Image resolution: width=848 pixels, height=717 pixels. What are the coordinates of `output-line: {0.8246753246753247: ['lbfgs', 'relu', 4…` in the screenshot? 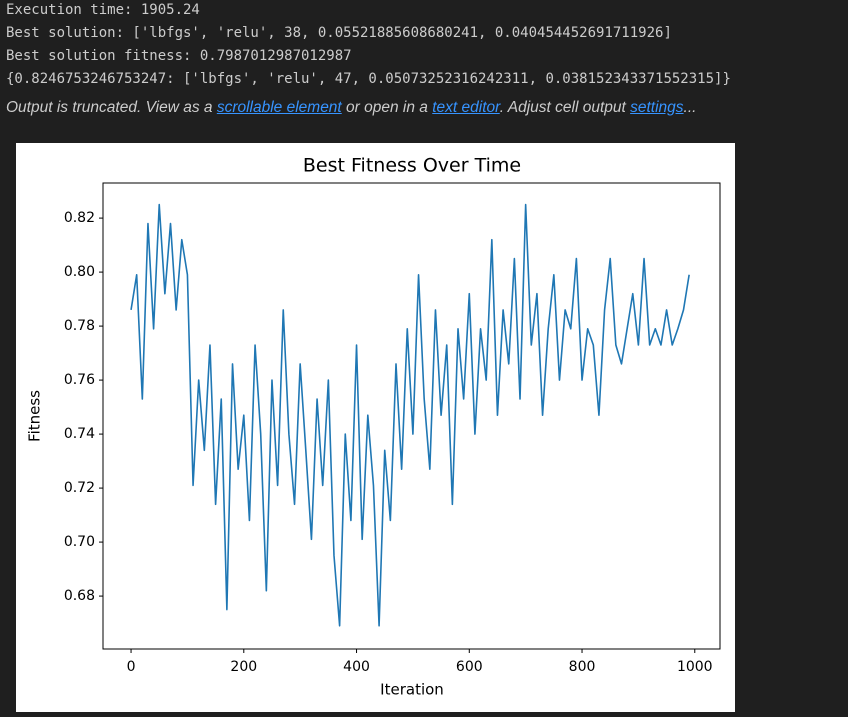 It's located at (368, 79).